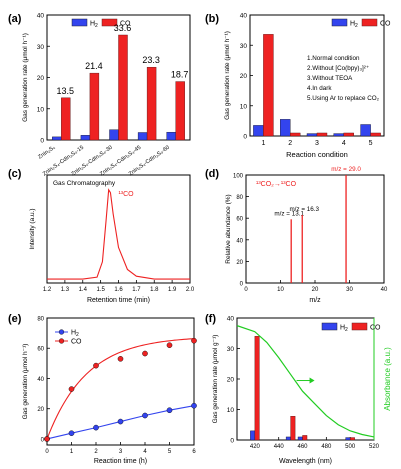  I want to click on panel-b-category-label: 2, so click(290, 143).